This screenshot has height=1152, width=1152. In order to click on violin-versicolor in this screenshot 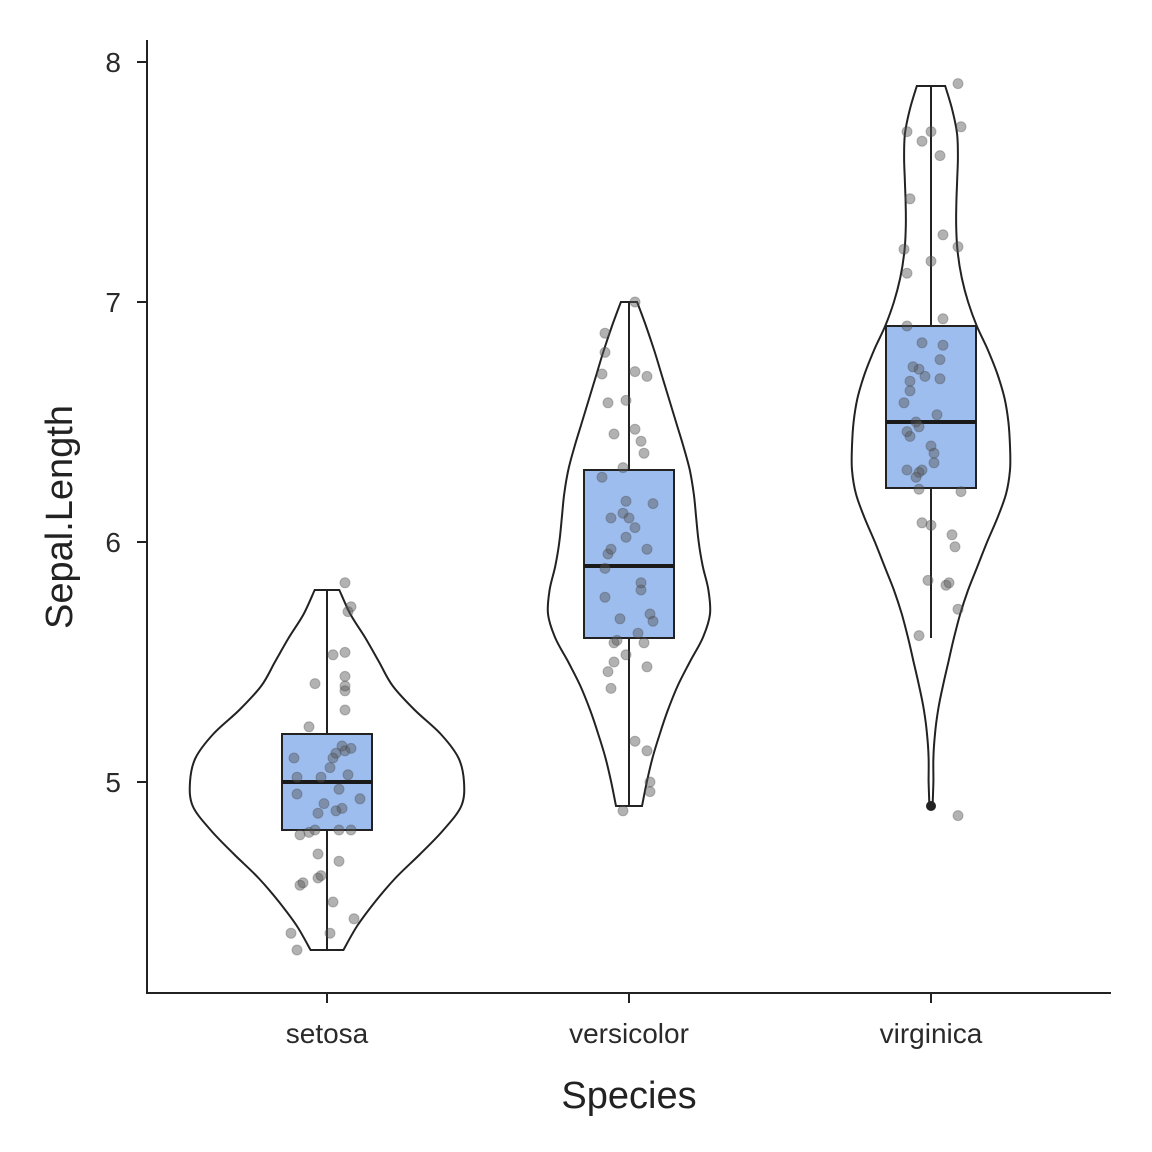, I will do `click(629, 554)`.